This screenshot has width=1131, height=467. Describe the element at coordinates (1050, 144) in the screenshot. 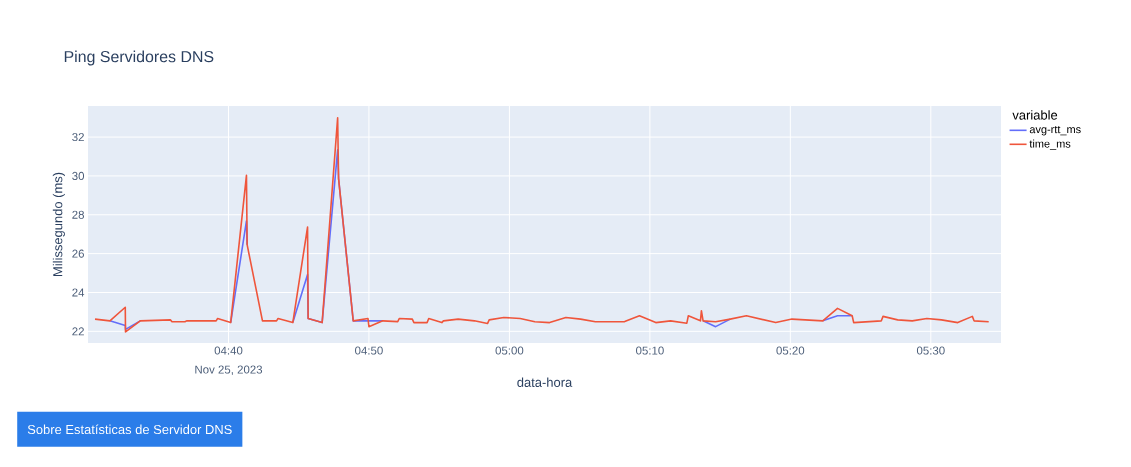

I see `legend-label: time_ms` at that location.